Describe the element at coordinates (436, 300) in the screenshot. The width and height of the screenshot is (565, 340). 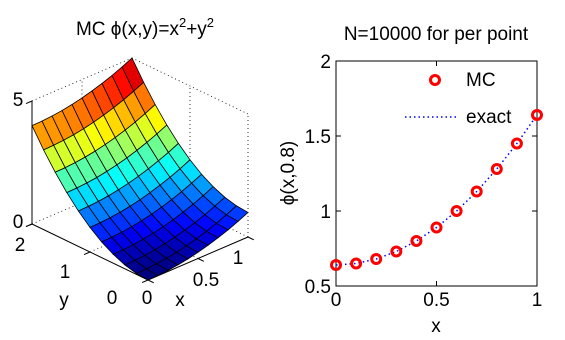
I see `line-xtick-label: 0.5` at that location.